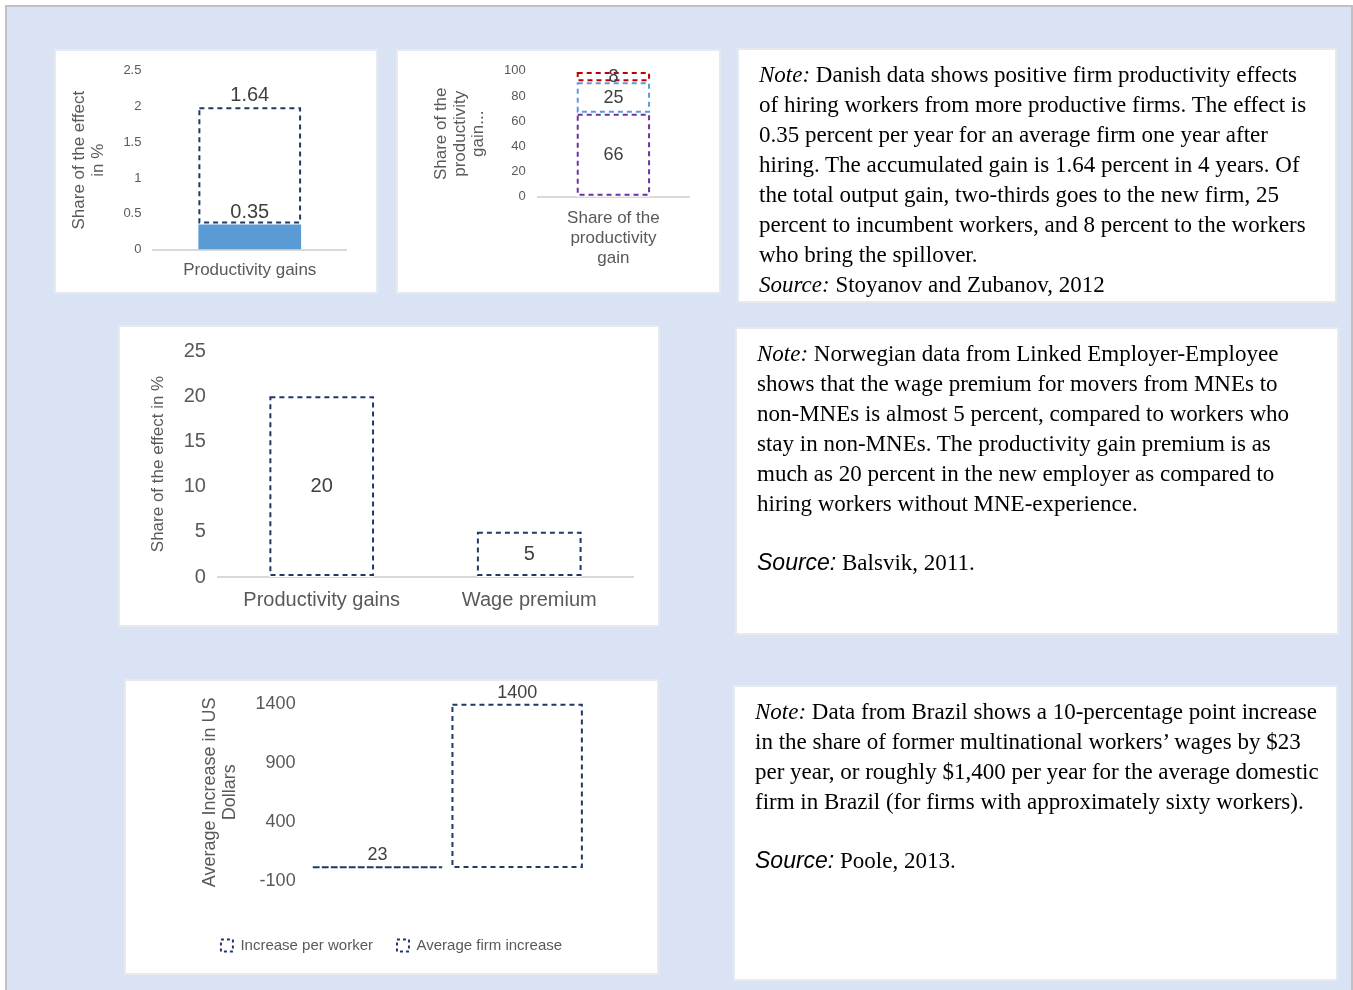 This screenshot has height=990, width=1353. Describe the element at coordinates (613, 96) in the screenshot. I see `data-label: 25` at that location.